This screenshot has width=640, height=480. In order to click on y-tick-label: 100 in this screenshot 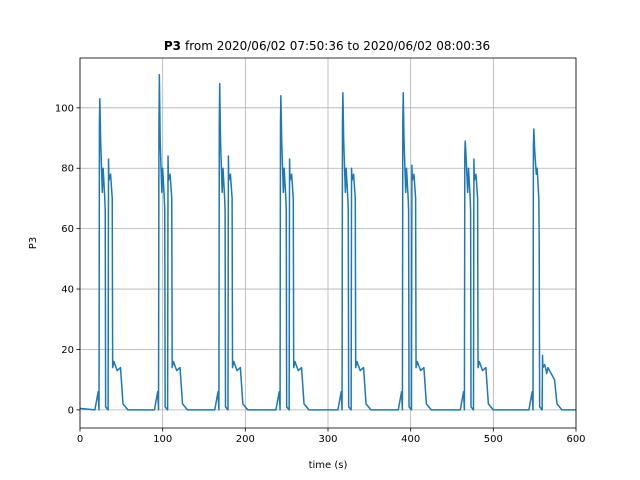, I will do `click(64, 108)`.